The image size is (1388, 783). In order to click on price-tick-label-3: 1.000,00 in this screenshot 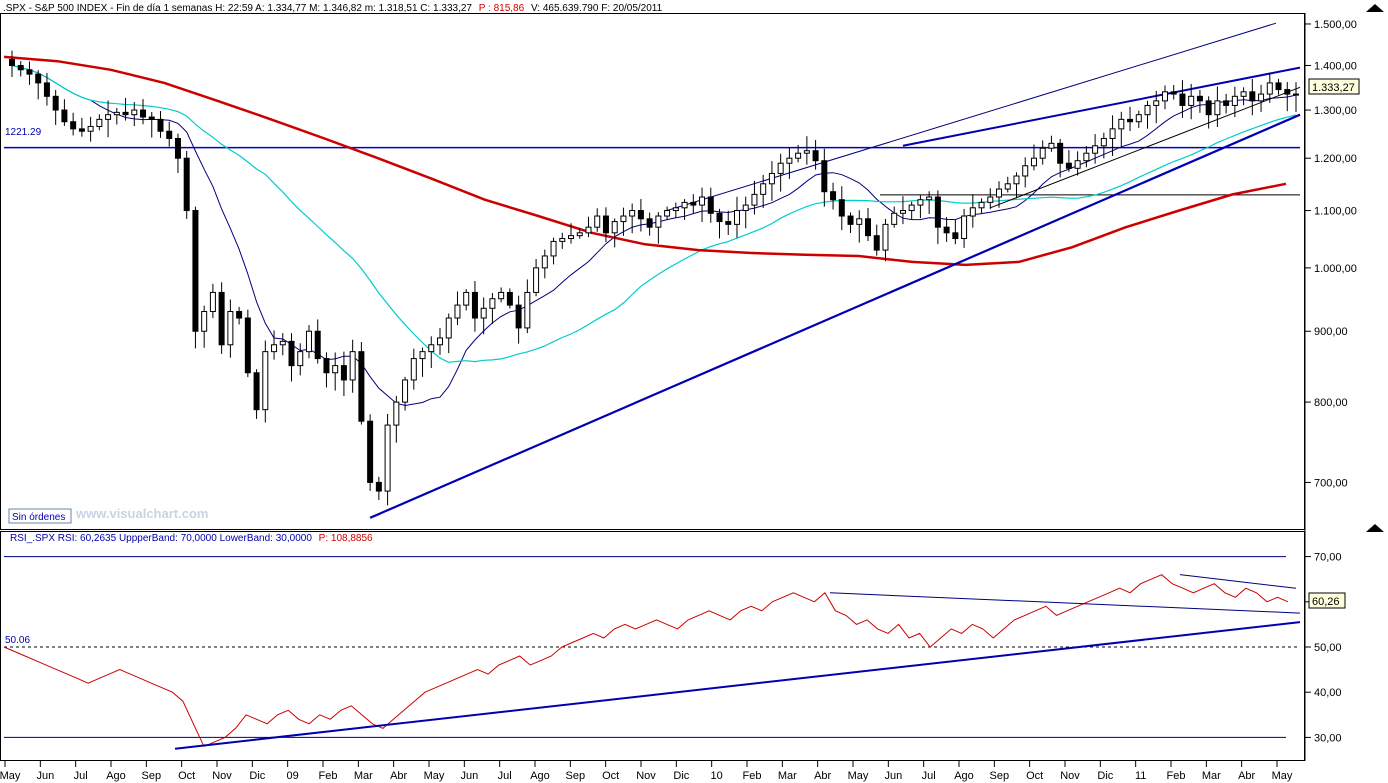, I will do `click(1335, 269)`.